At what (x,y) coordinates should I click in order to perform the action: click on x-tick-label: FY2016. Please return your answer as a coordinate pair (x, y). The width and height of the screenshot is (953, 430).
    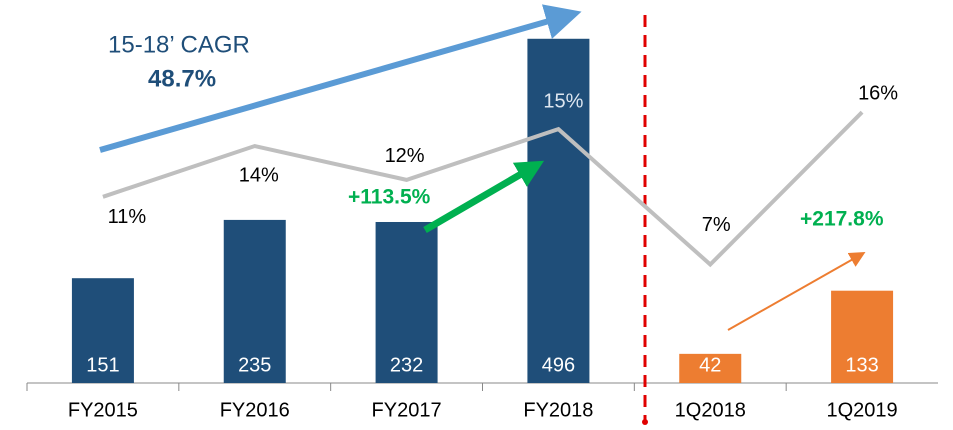
    Looking at the image, I should click on (255, 410).